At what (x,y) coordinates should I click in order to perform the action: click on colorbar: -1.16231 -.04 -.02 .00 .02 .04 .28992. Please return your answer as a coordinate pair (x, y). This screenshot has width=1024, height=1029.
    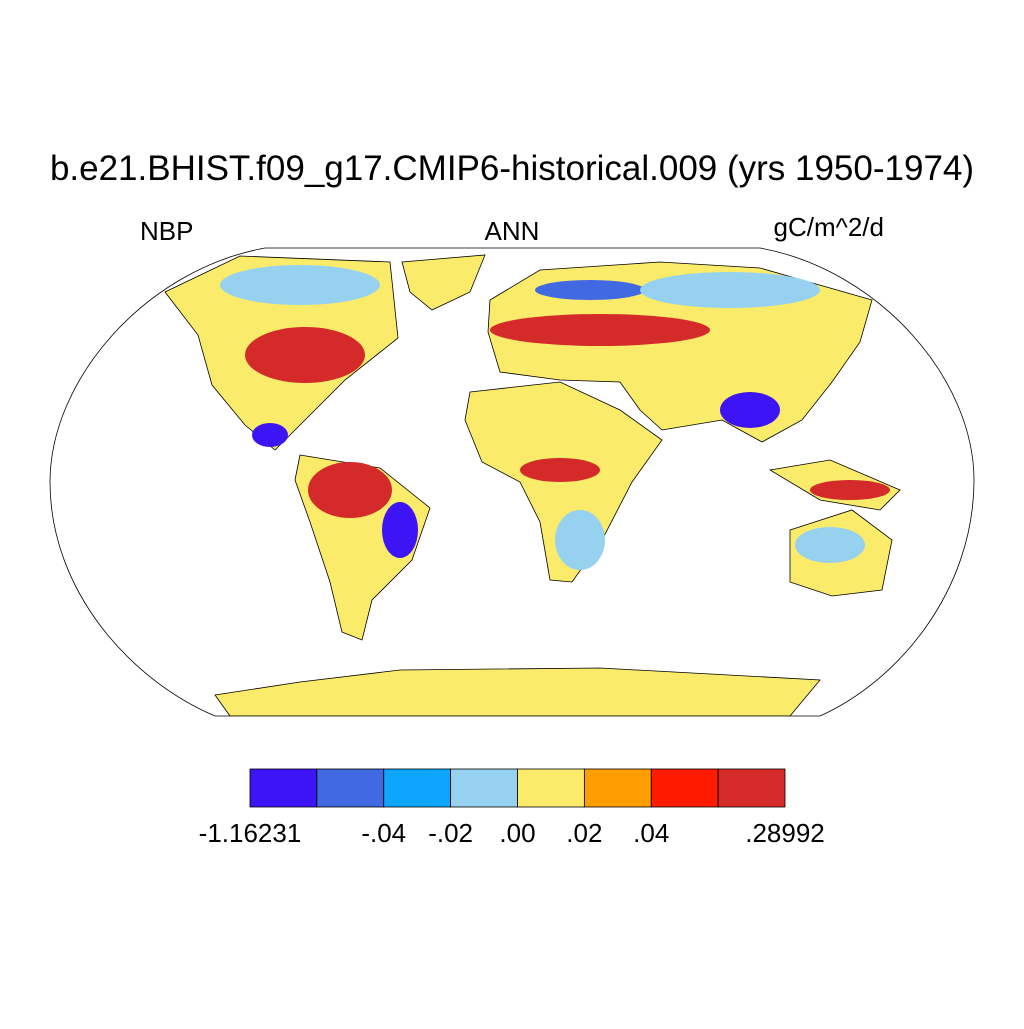
    Looking at the image, I should click on (512, 808).